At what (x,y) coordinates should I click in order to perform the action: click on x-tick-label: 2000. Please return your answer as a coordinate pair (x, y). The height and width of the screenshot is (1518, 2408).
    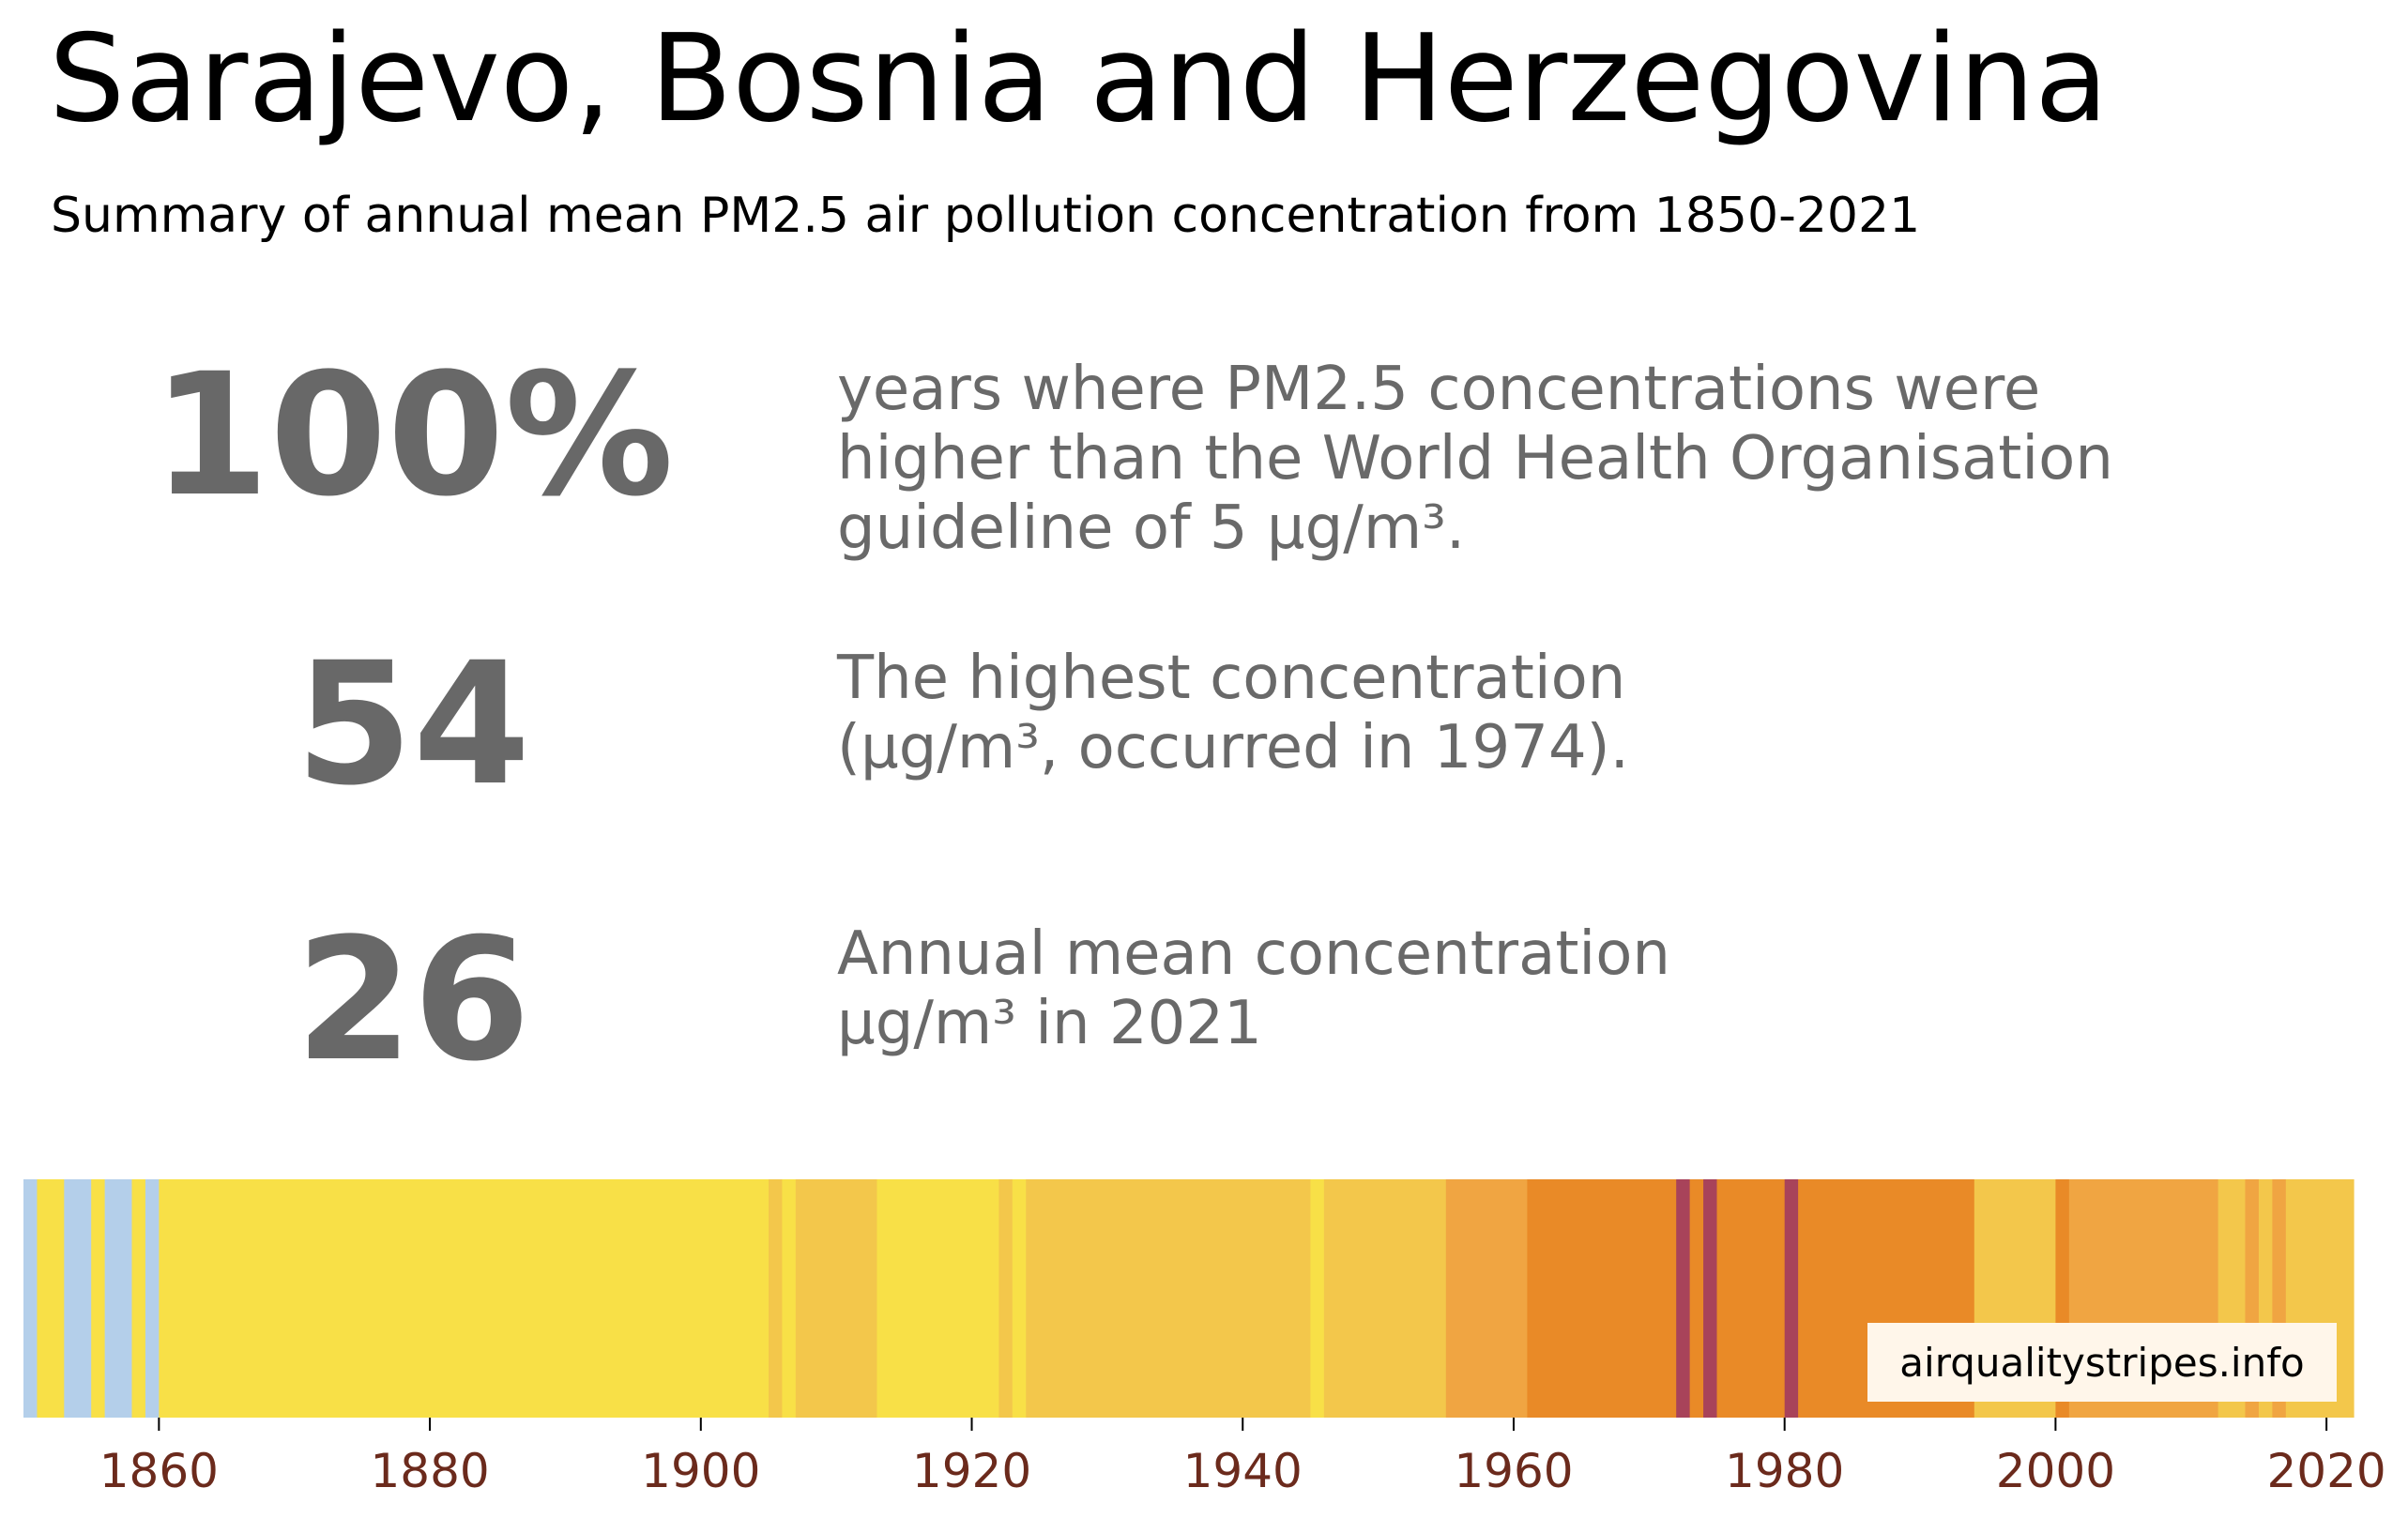
    Looking at the image, I should click on (2055, 1471).